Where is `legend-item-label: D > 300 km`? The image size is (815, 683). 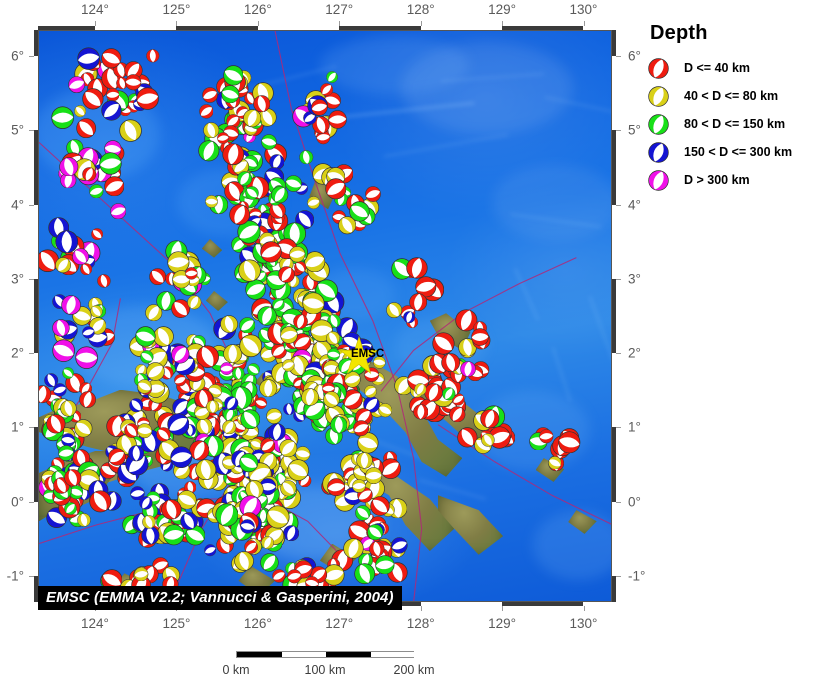 legend-item-label: D > 300 km is located at coordinates (717, 180).